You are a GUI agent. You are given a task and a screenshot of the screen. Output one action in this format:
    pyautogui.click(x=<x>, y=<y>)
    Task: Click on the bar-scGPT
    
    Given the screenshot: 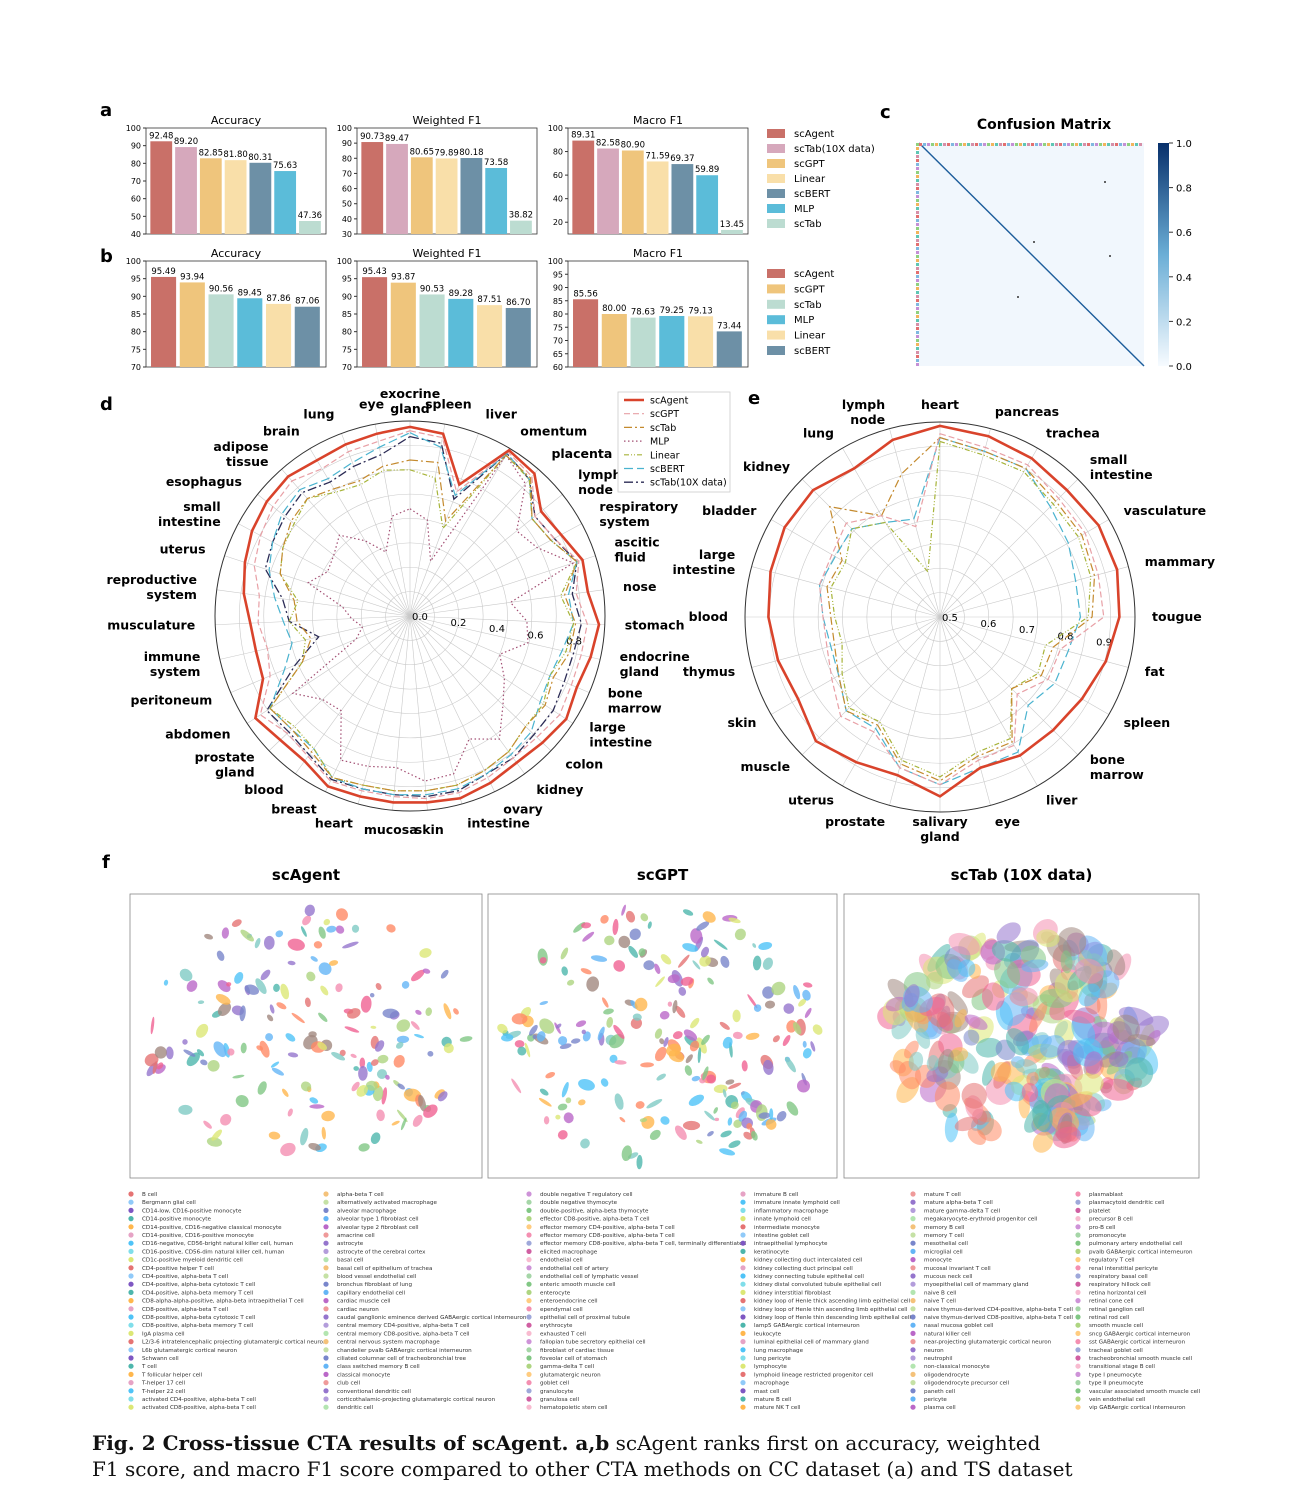 What is the action you would take?
    pyautogui.click(x=614, y=340)
    